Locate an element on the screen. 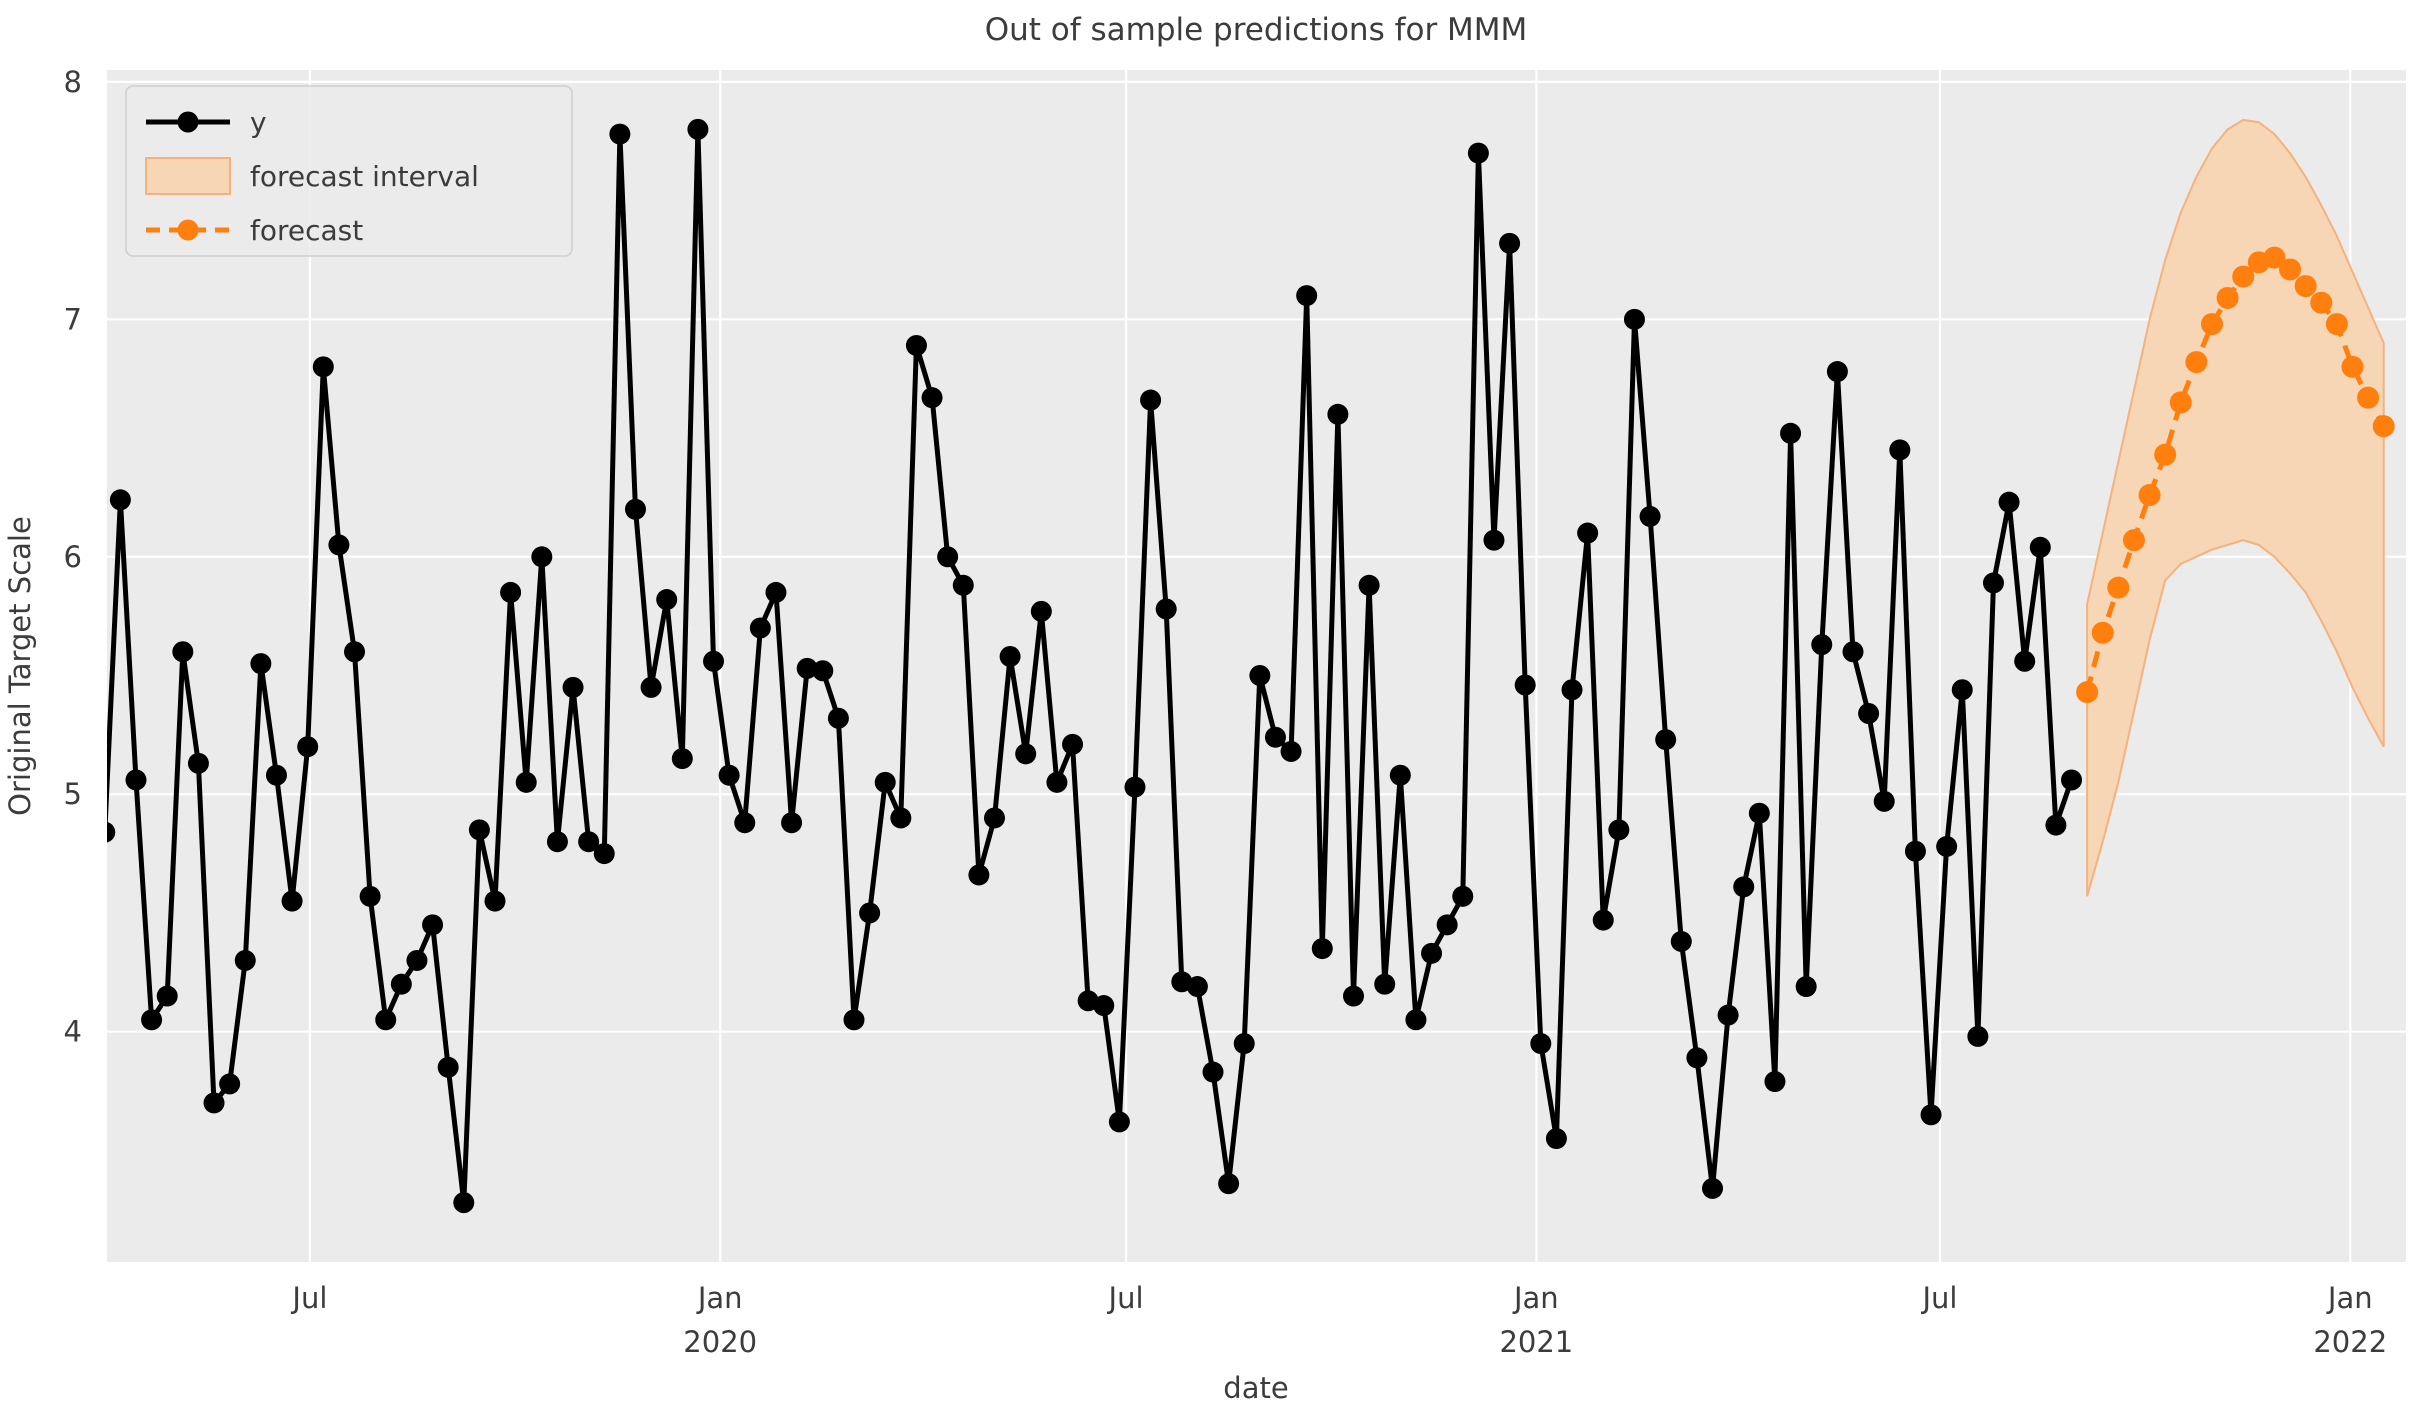 Image resolution: width=2423 pixels, height=1423 pixels. legend: y forecast interval forecast is located at coordinates (349, 171).